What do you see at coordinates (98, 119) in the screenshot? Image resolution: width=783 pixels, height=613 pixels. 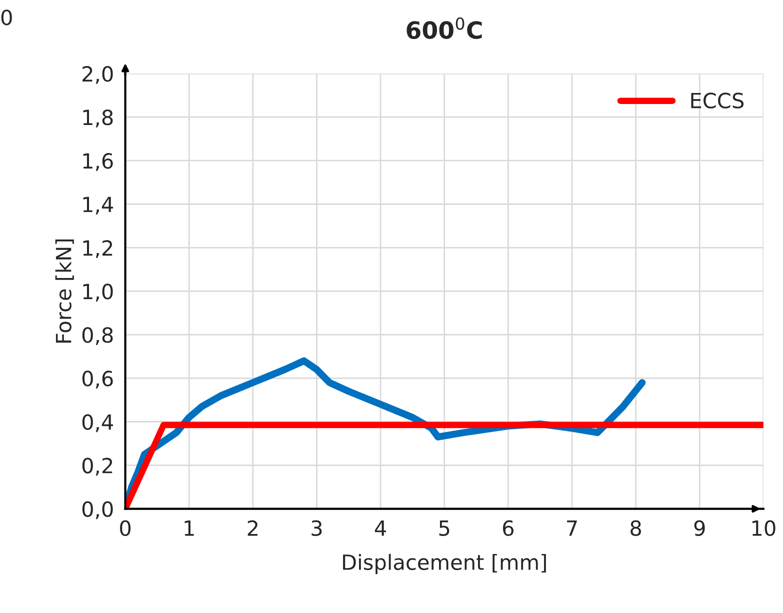 I see `y-tick-label: 1,8` at bounding box center [98, 119].